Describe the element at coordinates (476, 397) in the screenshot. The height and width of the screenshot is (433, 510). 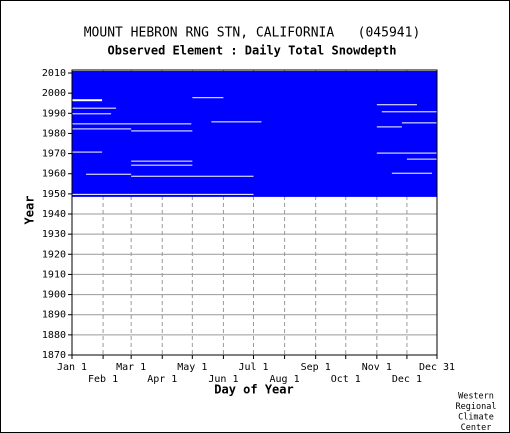
I see `credit-line: Western` at that location.